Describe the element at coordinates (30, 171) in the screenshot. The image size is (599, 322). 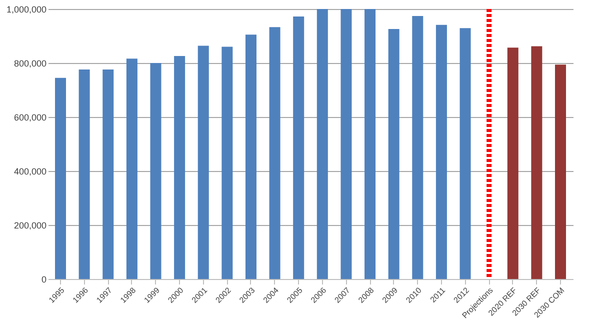
I see `y-tick-label: 400,000` at that location.